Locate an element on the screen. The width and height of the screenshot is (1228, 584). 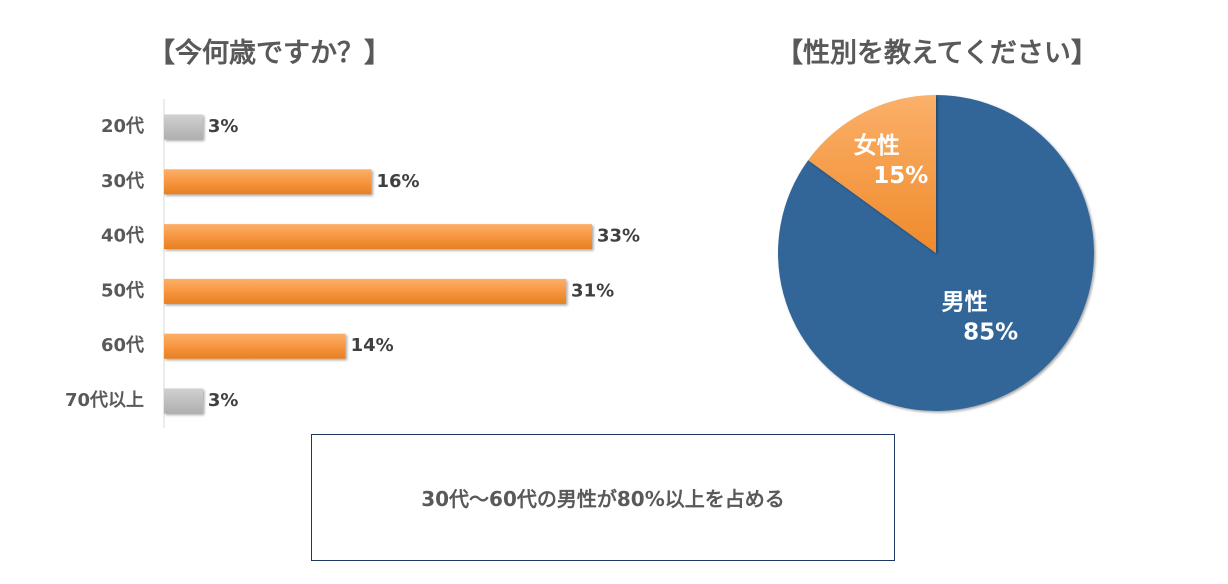
value-label-5: 3% is located at coordinates (223, 400).